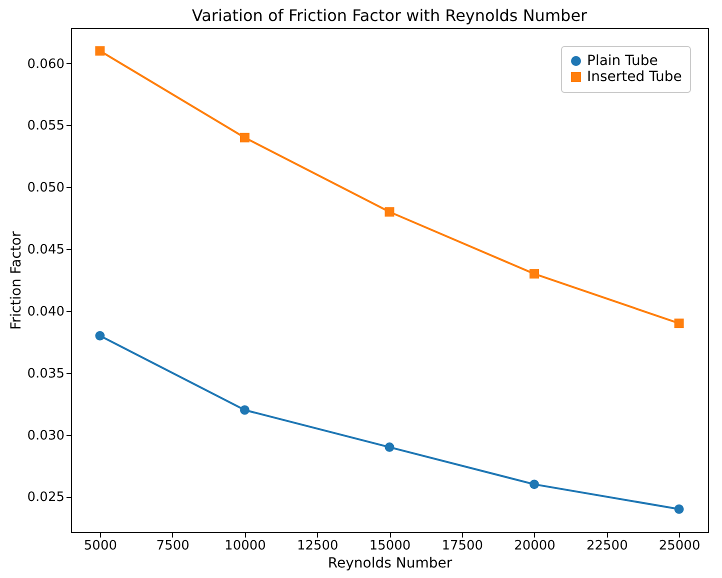 The width and height of the screenshot is (722, 578). Describe the element at coordinates (317, 546) in the screenshot. I see `x-tick-label: 12500` at that location.